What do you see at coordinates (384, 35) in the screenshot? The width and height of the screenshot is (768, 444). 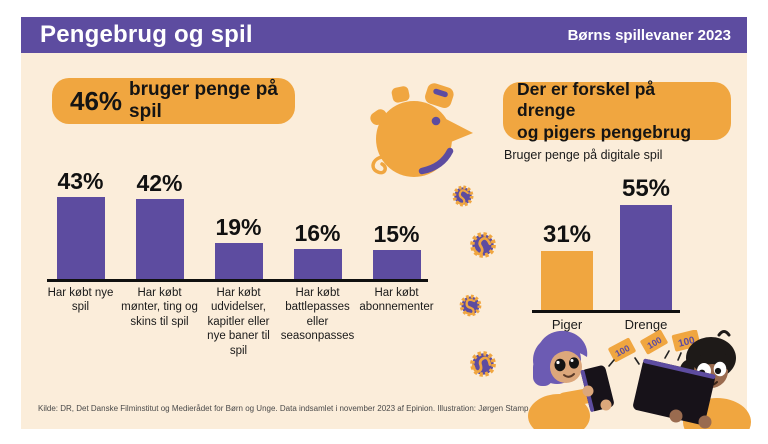 I see `header-bar: Pengebrug og spil Børns spillevaner 2023` at bounding box center [384, 35].